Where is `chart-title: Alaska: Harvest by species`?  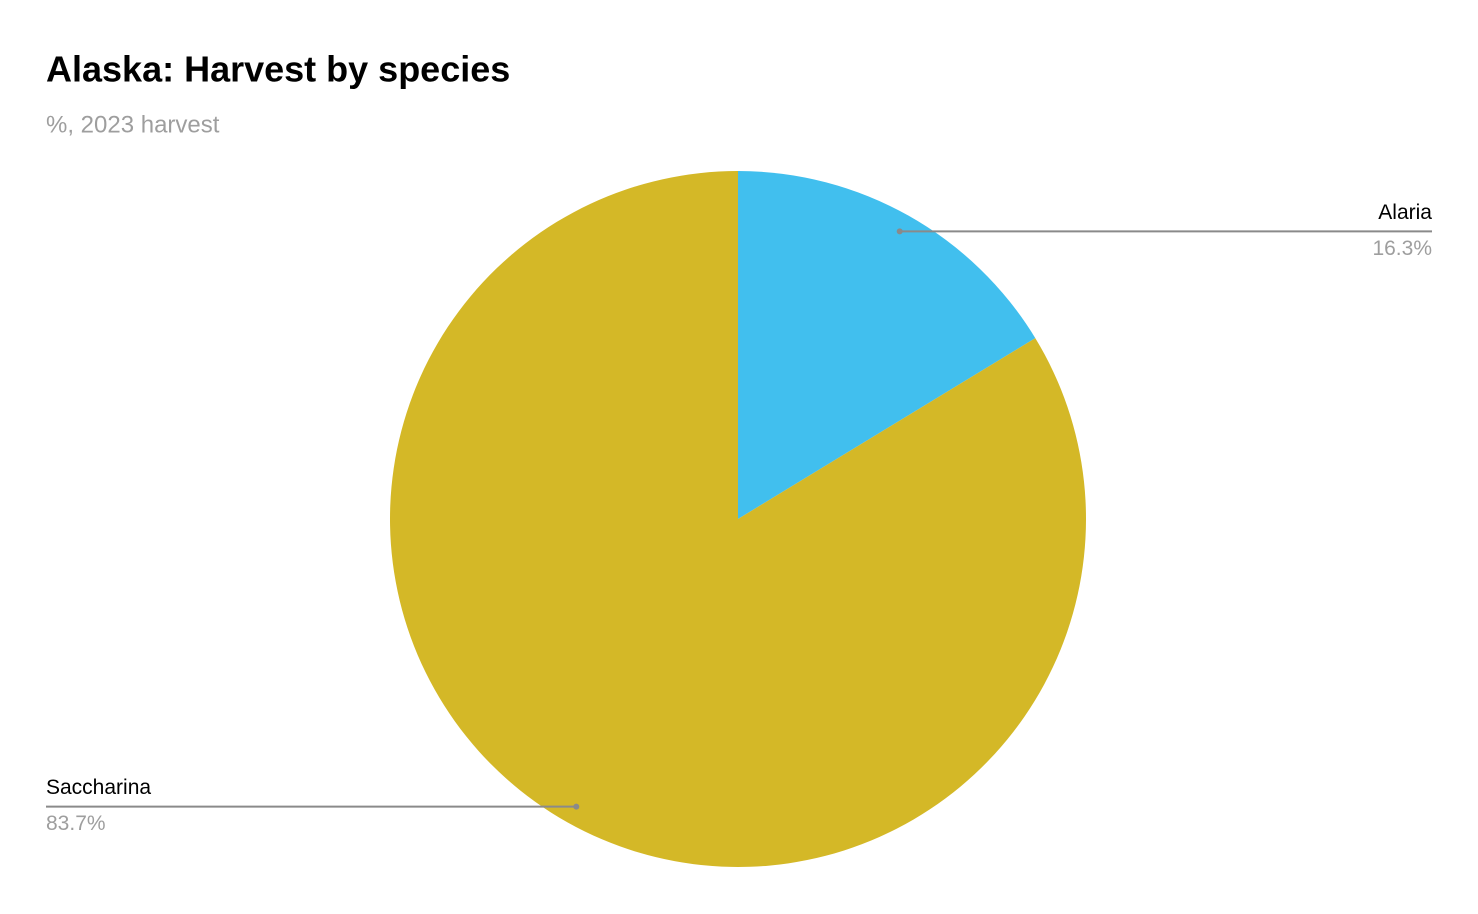
chart-title: Alaska: Harvest by species is located at coordinates (278, 69).